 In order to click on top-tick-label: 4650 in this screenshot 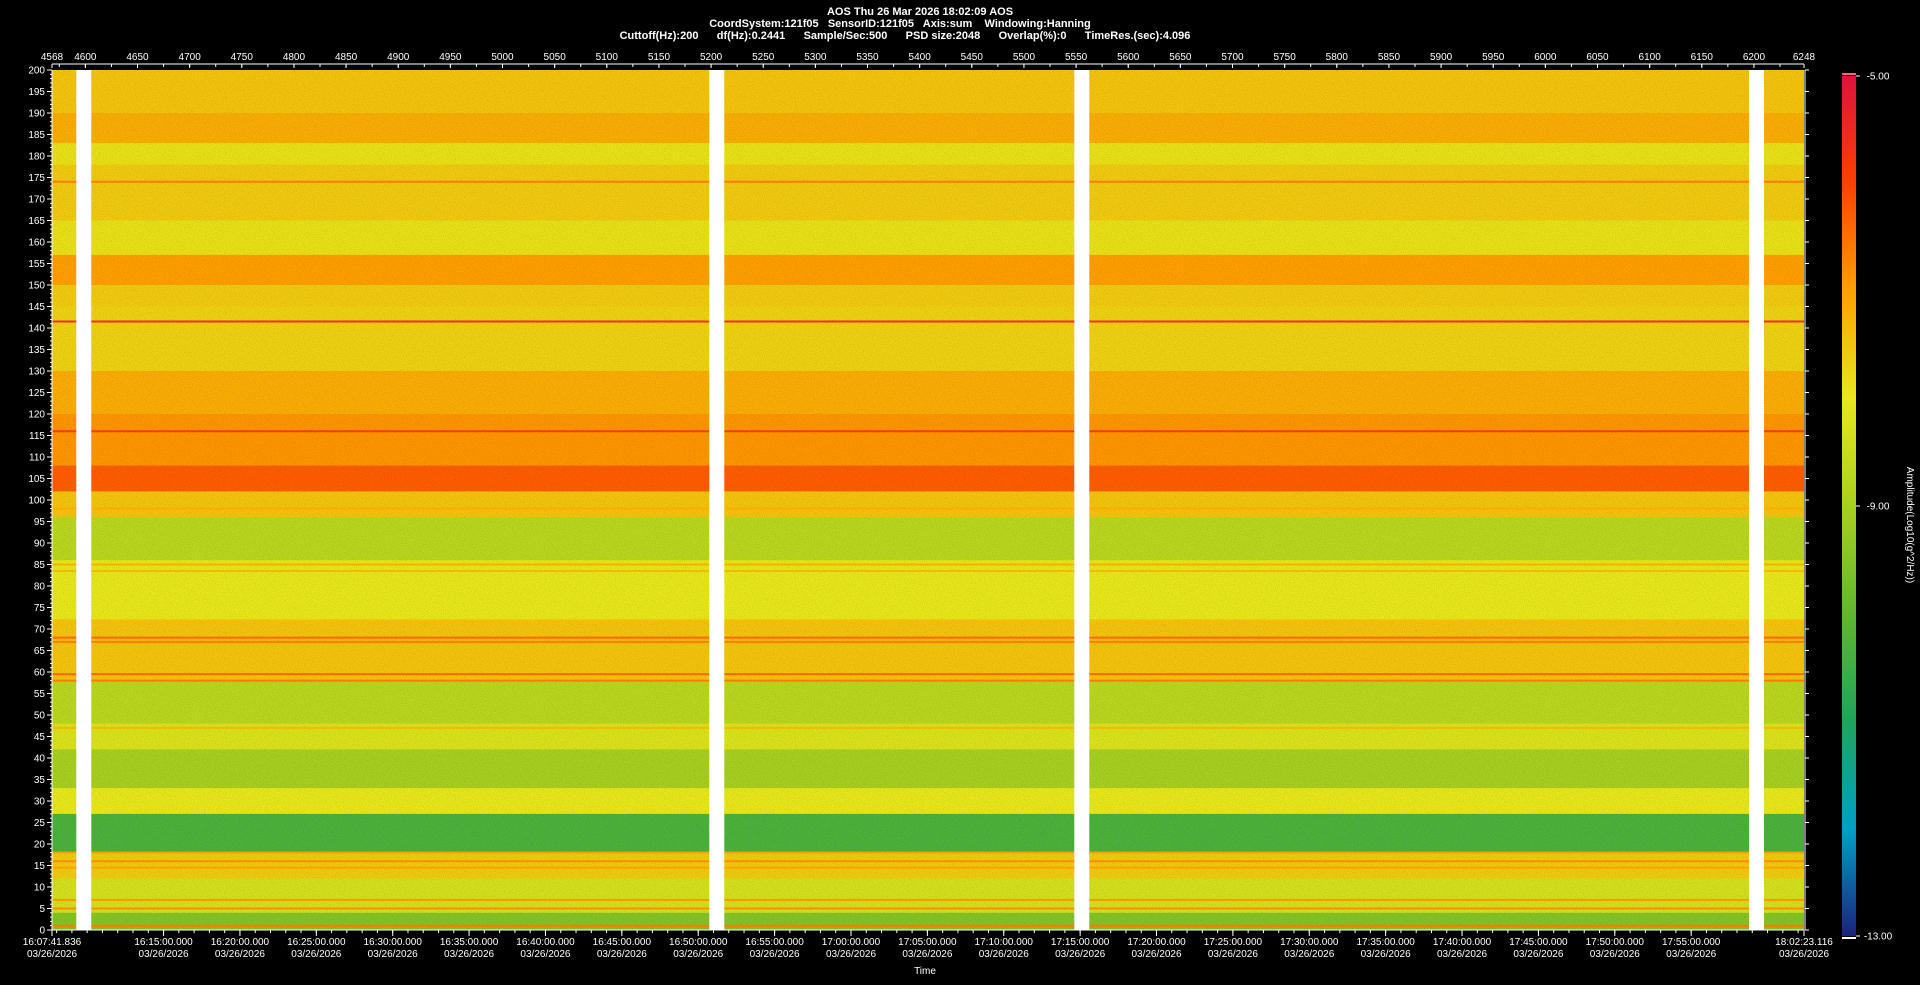, I will do `click(137, 57)`.